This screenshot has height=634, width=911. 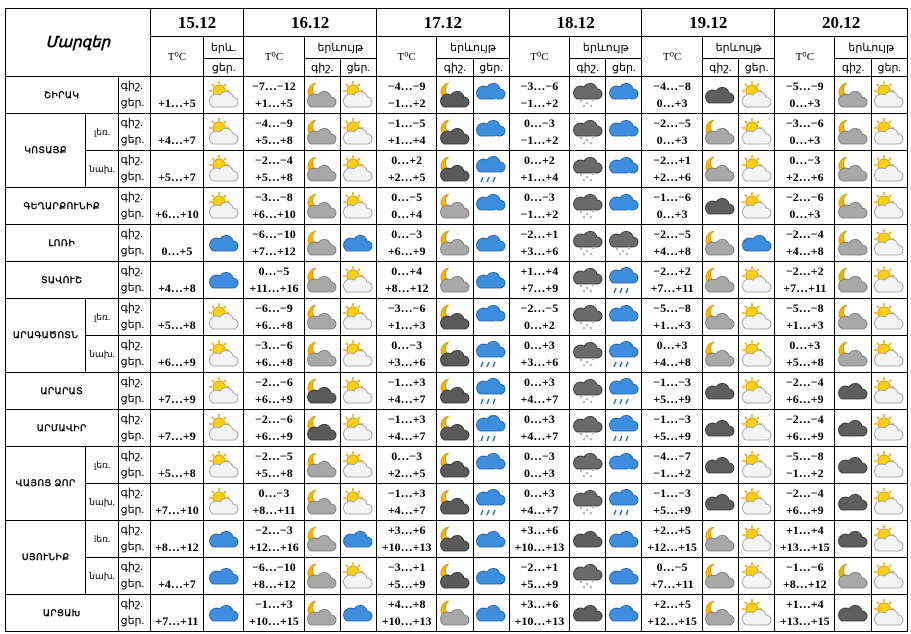 What do you see at coordinates (132, 419) in the screenshot?
I see `night-label: գիշ.` at bounding box center [132, 419].